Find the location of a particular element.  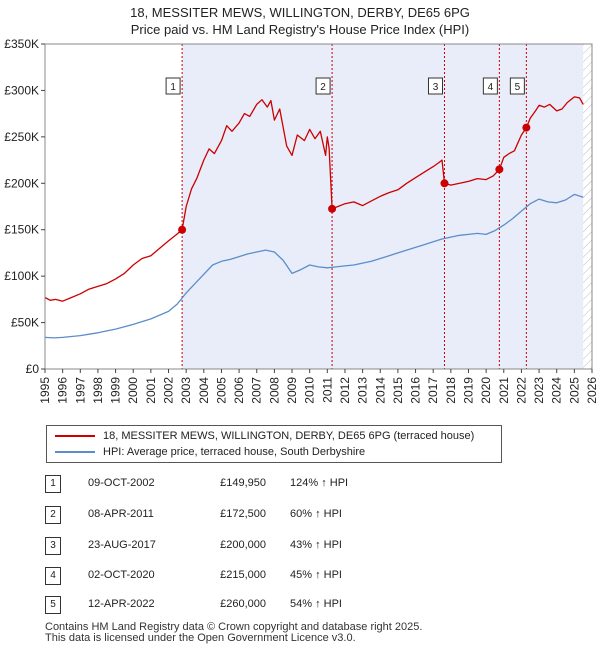

x-tick-label: 2022 is located at coordinates (521, 390).